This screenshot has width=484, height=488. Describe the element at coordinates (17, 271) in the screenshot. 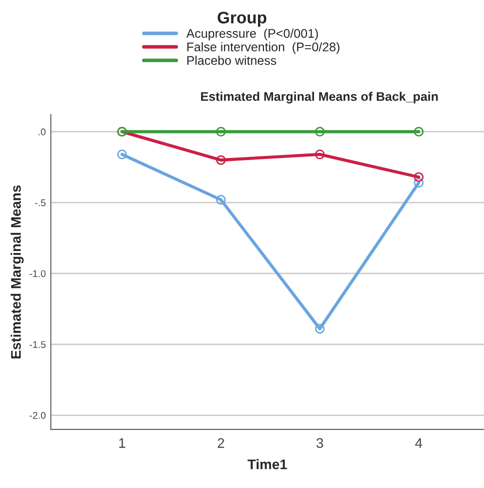

I see `y-axis-title: Estimated Marginal Means` at that location.